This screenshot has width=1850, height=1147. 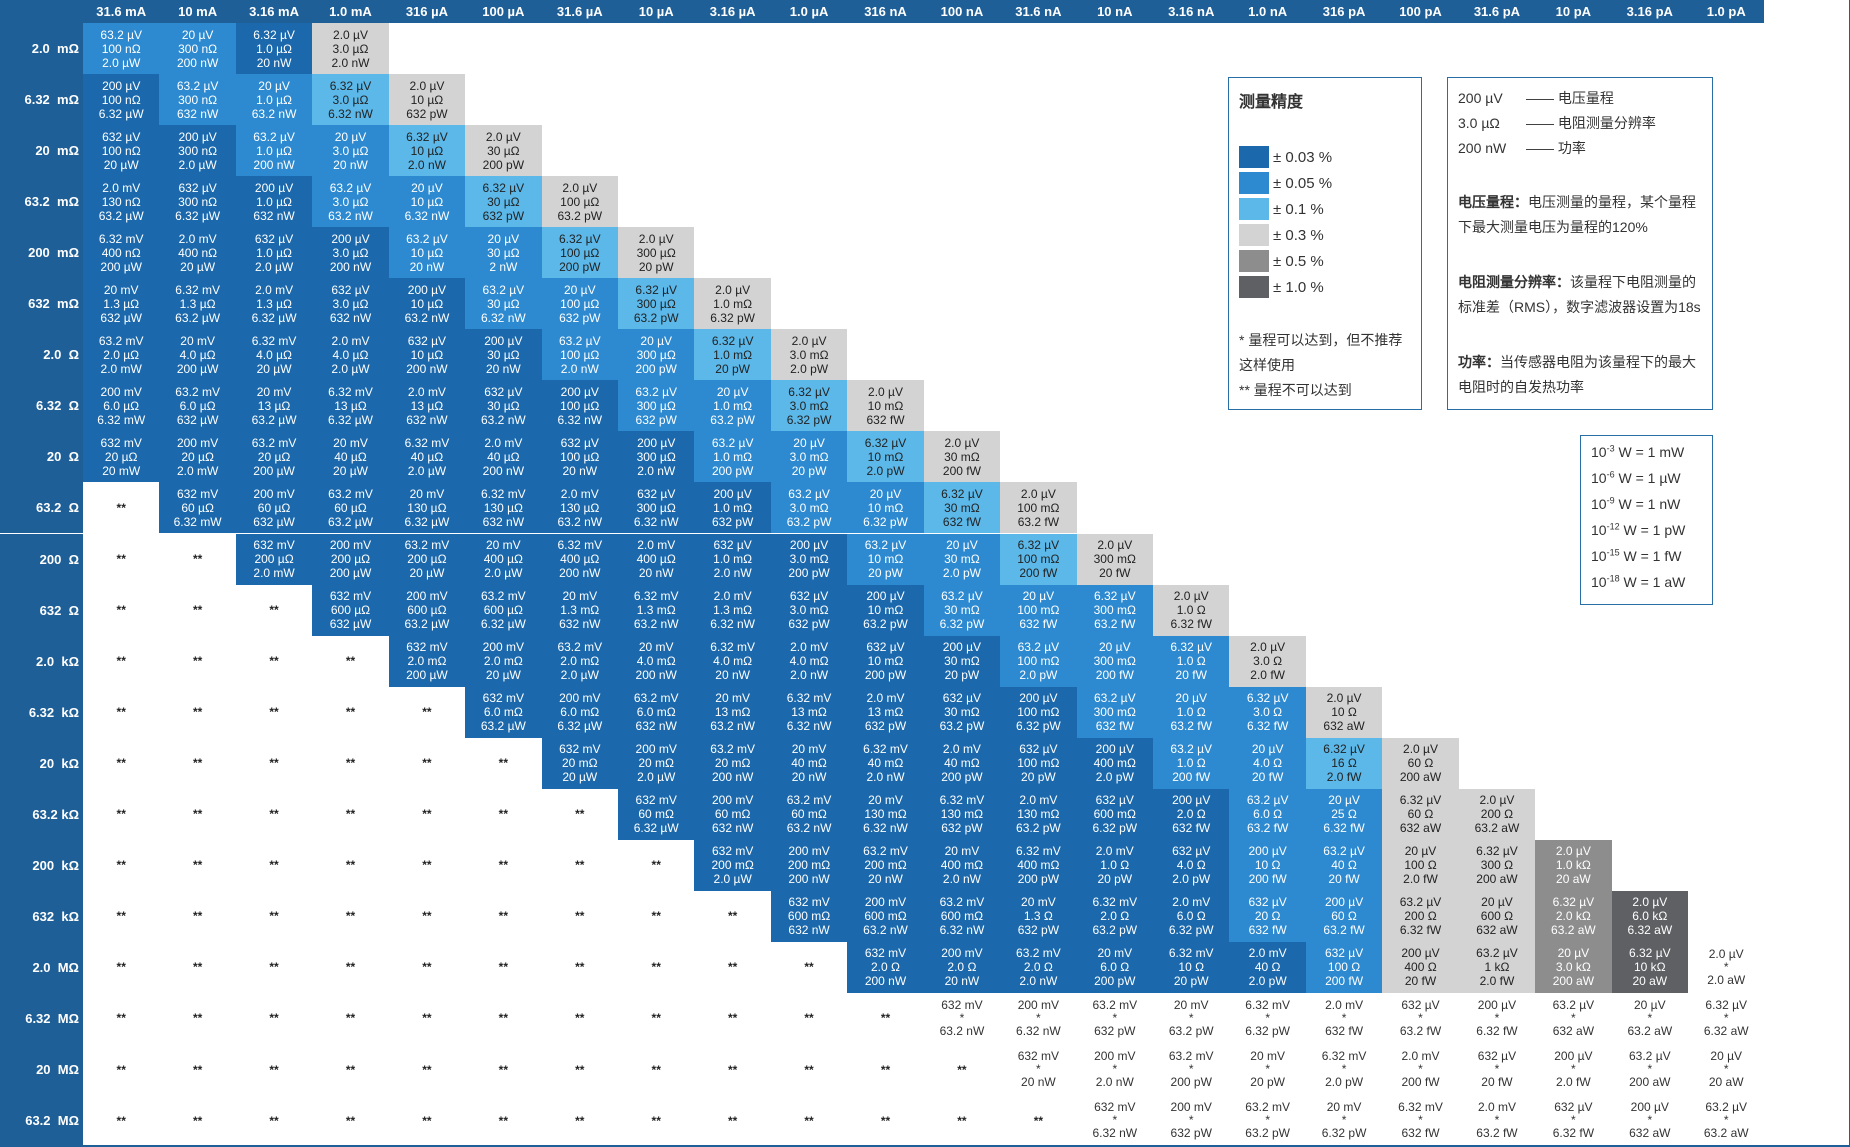 What do you see at coordinates (1497, 11) in the screenshot?
I see `column-header: 31.6 pA` at bounding box center [1497, 11].